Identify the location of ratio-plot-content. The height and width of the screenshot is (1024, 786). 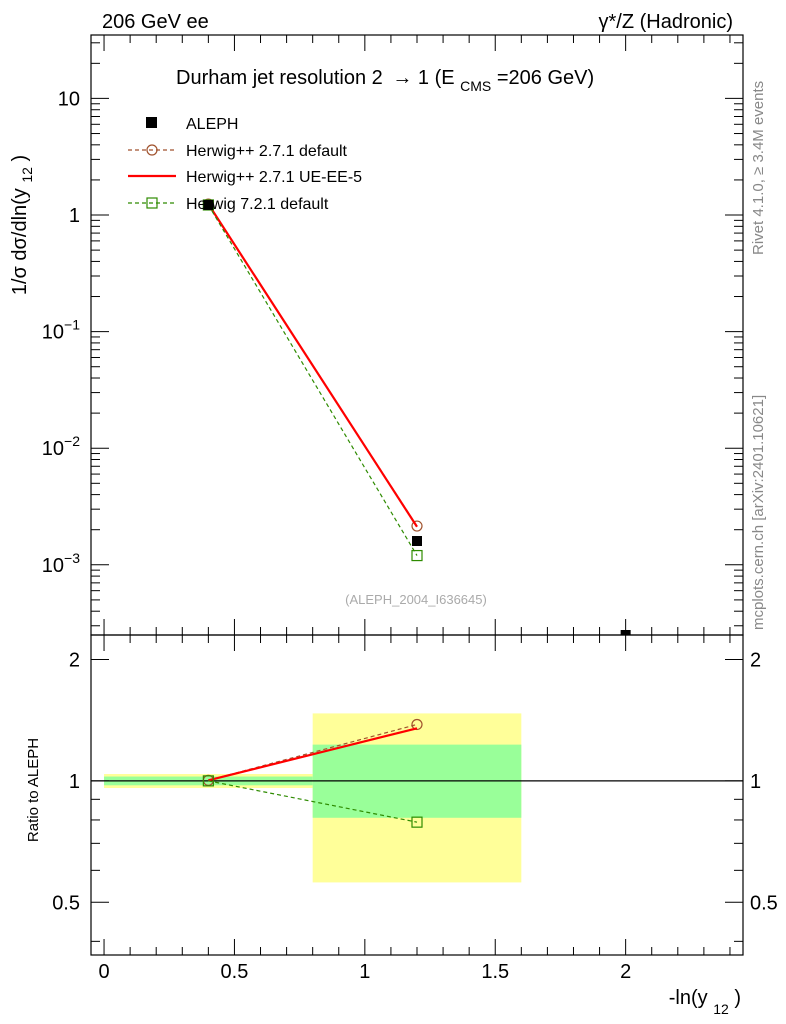
(417, 798).